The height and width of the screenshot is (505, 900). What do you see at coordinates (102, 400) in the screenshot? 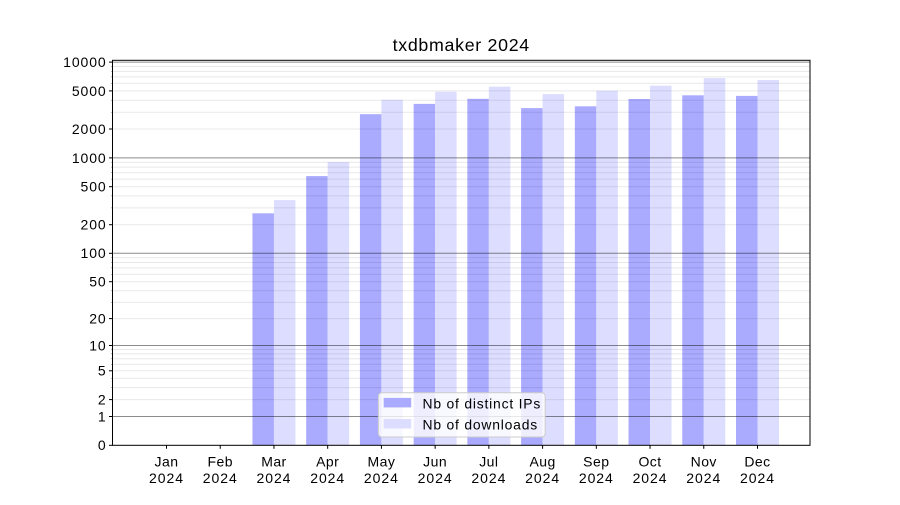
I see `svg-text: 2` at bounding box center [102, 400].